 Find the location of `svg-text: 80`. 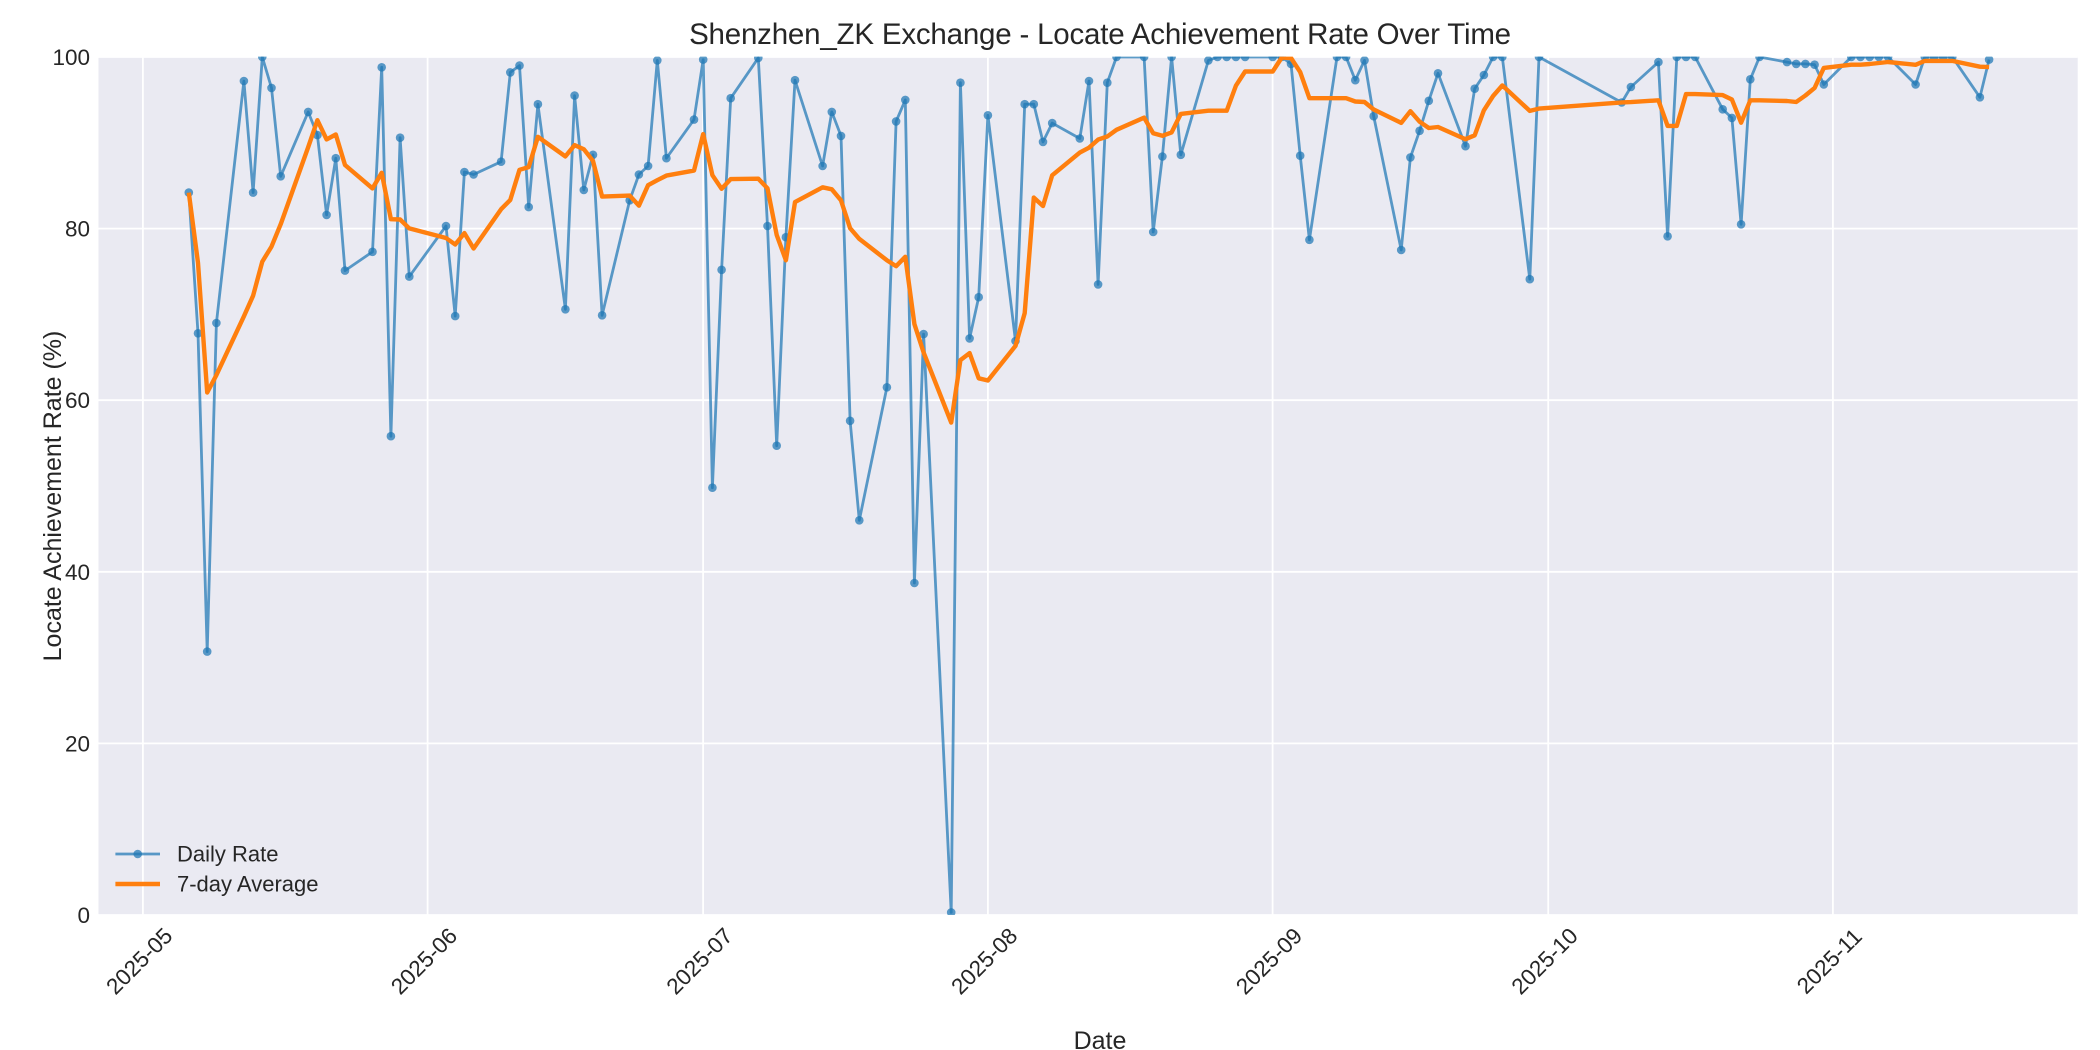

svg-text: 80 is located at coordinates (77, 229).